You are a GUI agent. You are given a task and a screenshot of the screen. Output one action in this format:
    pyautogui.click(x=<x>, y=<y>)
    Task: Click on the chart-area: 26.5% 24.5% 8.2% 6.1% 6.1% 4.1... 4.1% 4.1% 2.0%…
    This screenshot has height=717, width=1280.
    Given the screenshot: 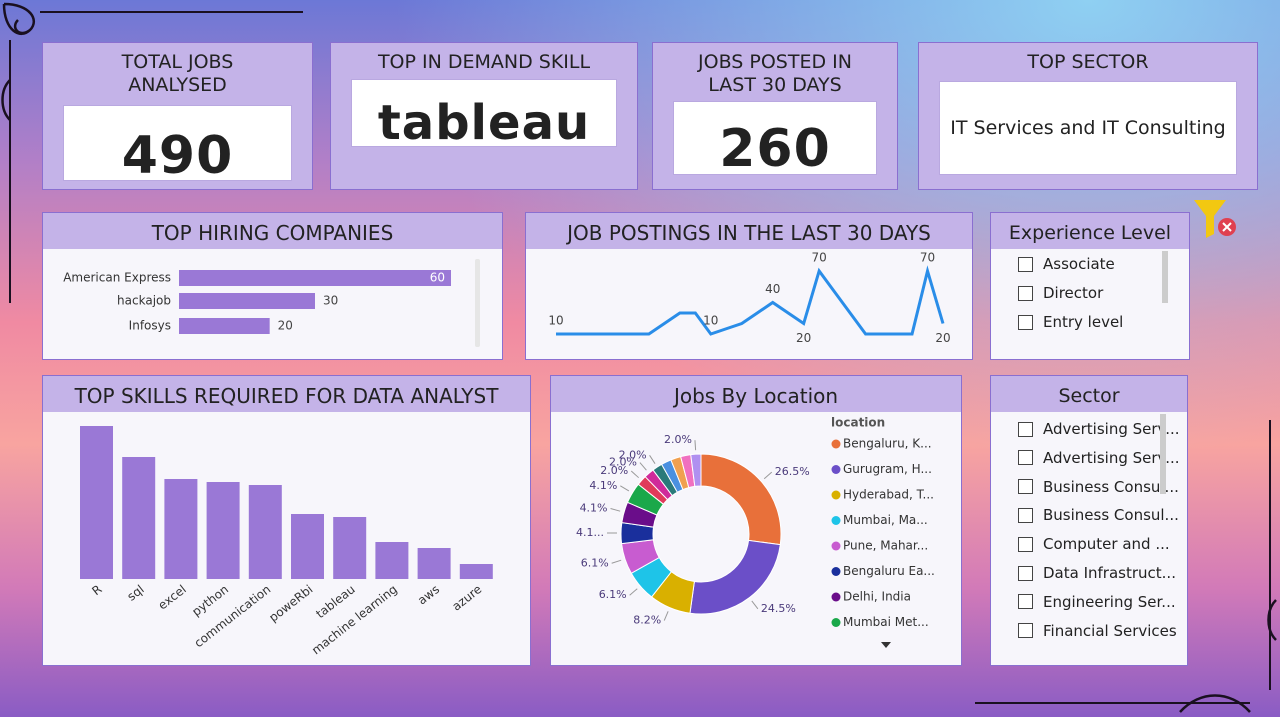 What is the action you would take?
    pyautogui.click(x=755, y=532)
    